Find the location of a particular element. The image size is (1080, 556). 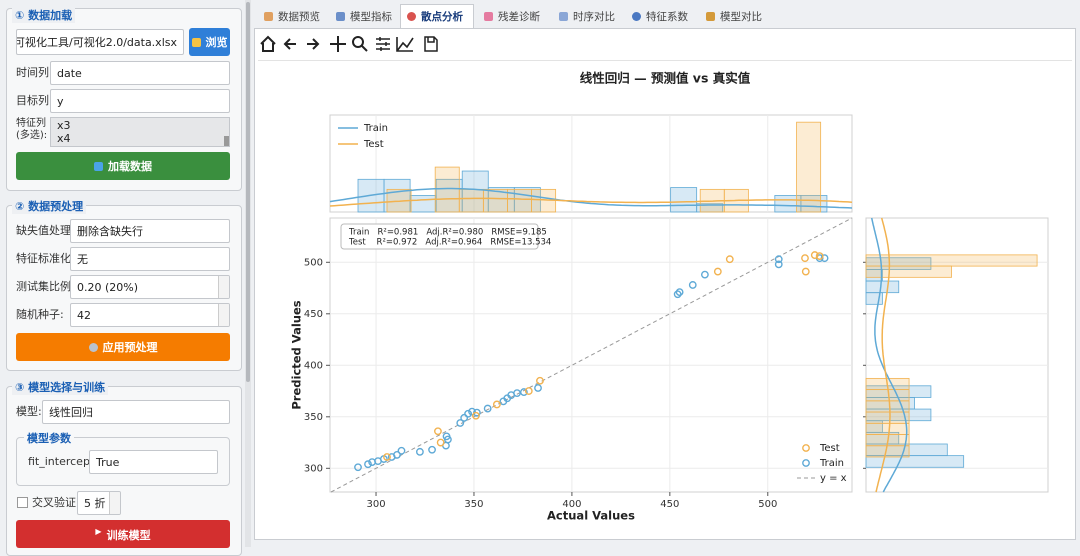

tab: 时序对比 is located at coordinates (587, 16).